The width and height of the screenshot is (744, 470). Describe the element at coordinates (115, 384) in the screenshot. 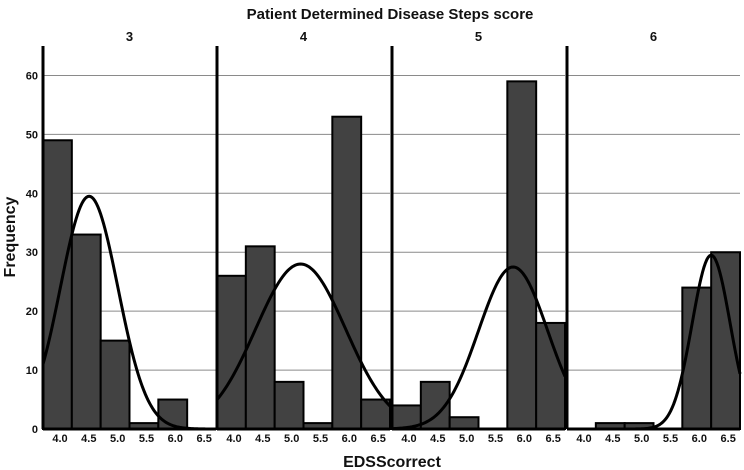

I see `bar-3-5.0` at that location.